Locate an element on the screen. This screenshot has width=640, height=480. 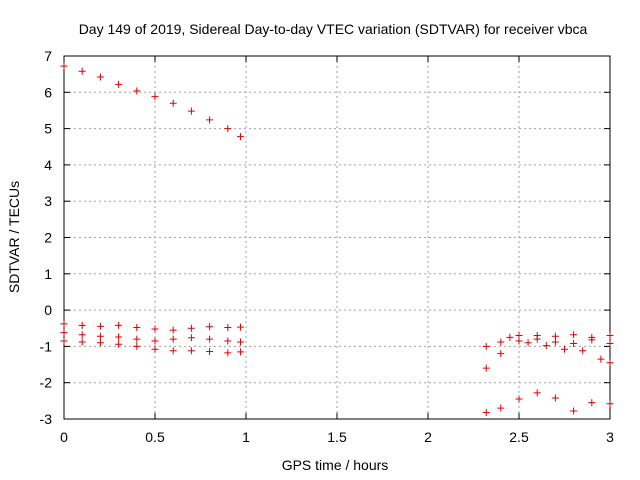
x-tick-label: 2.5 is located at coordinates (519, 437).